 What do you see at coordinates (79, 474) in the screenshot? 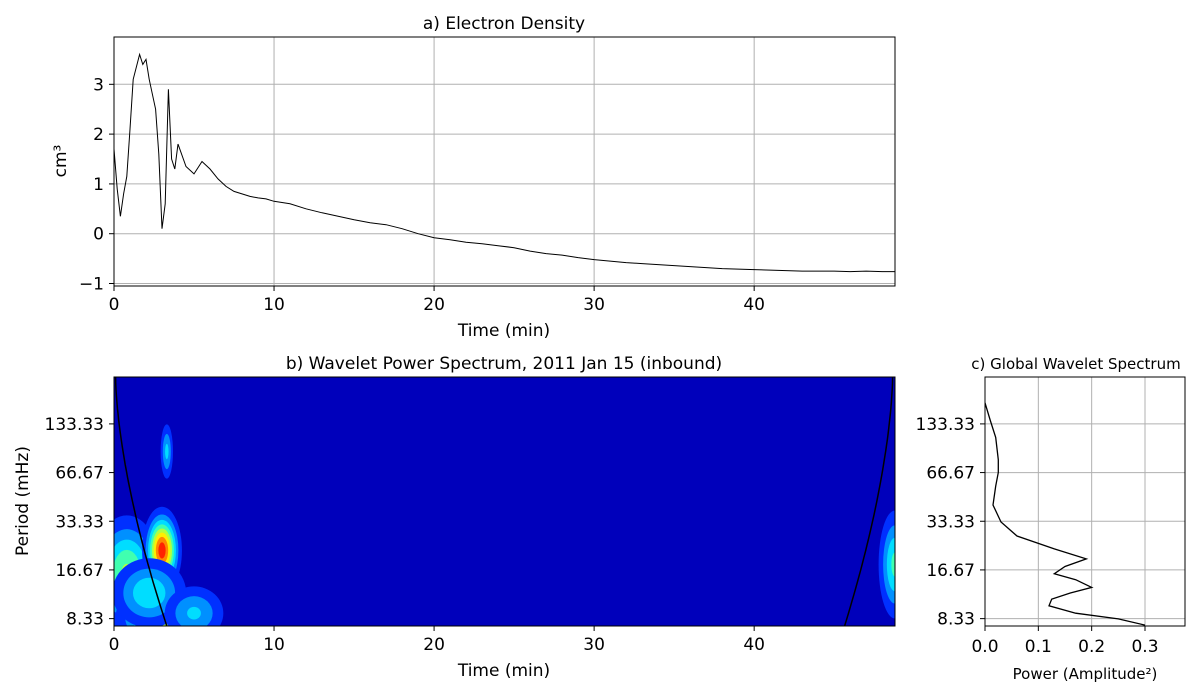
I see `panel-b-ytick-label-3: 66.67` at bounding box center [79, 474].